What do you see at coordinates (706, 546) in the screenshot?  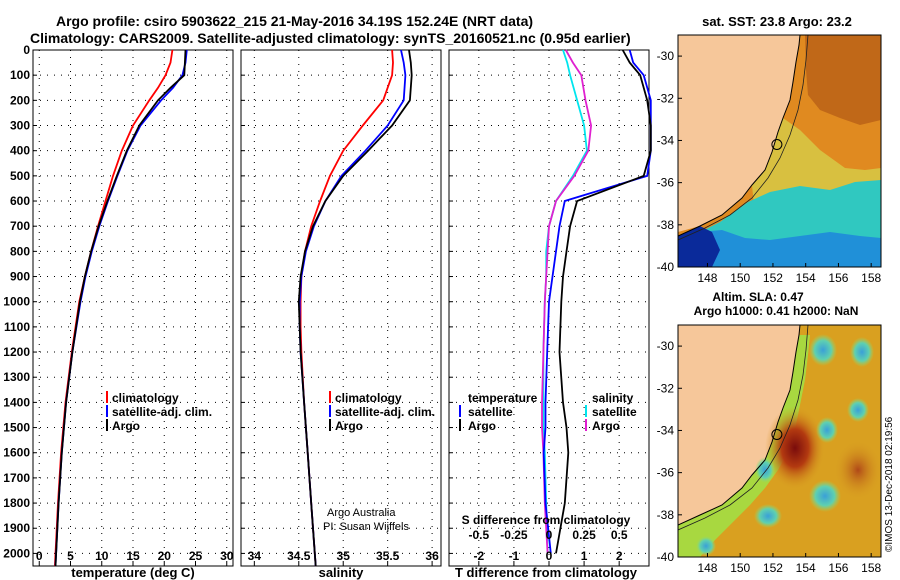 I see `cold-eddy-bass` at bounding box center [706, 546].